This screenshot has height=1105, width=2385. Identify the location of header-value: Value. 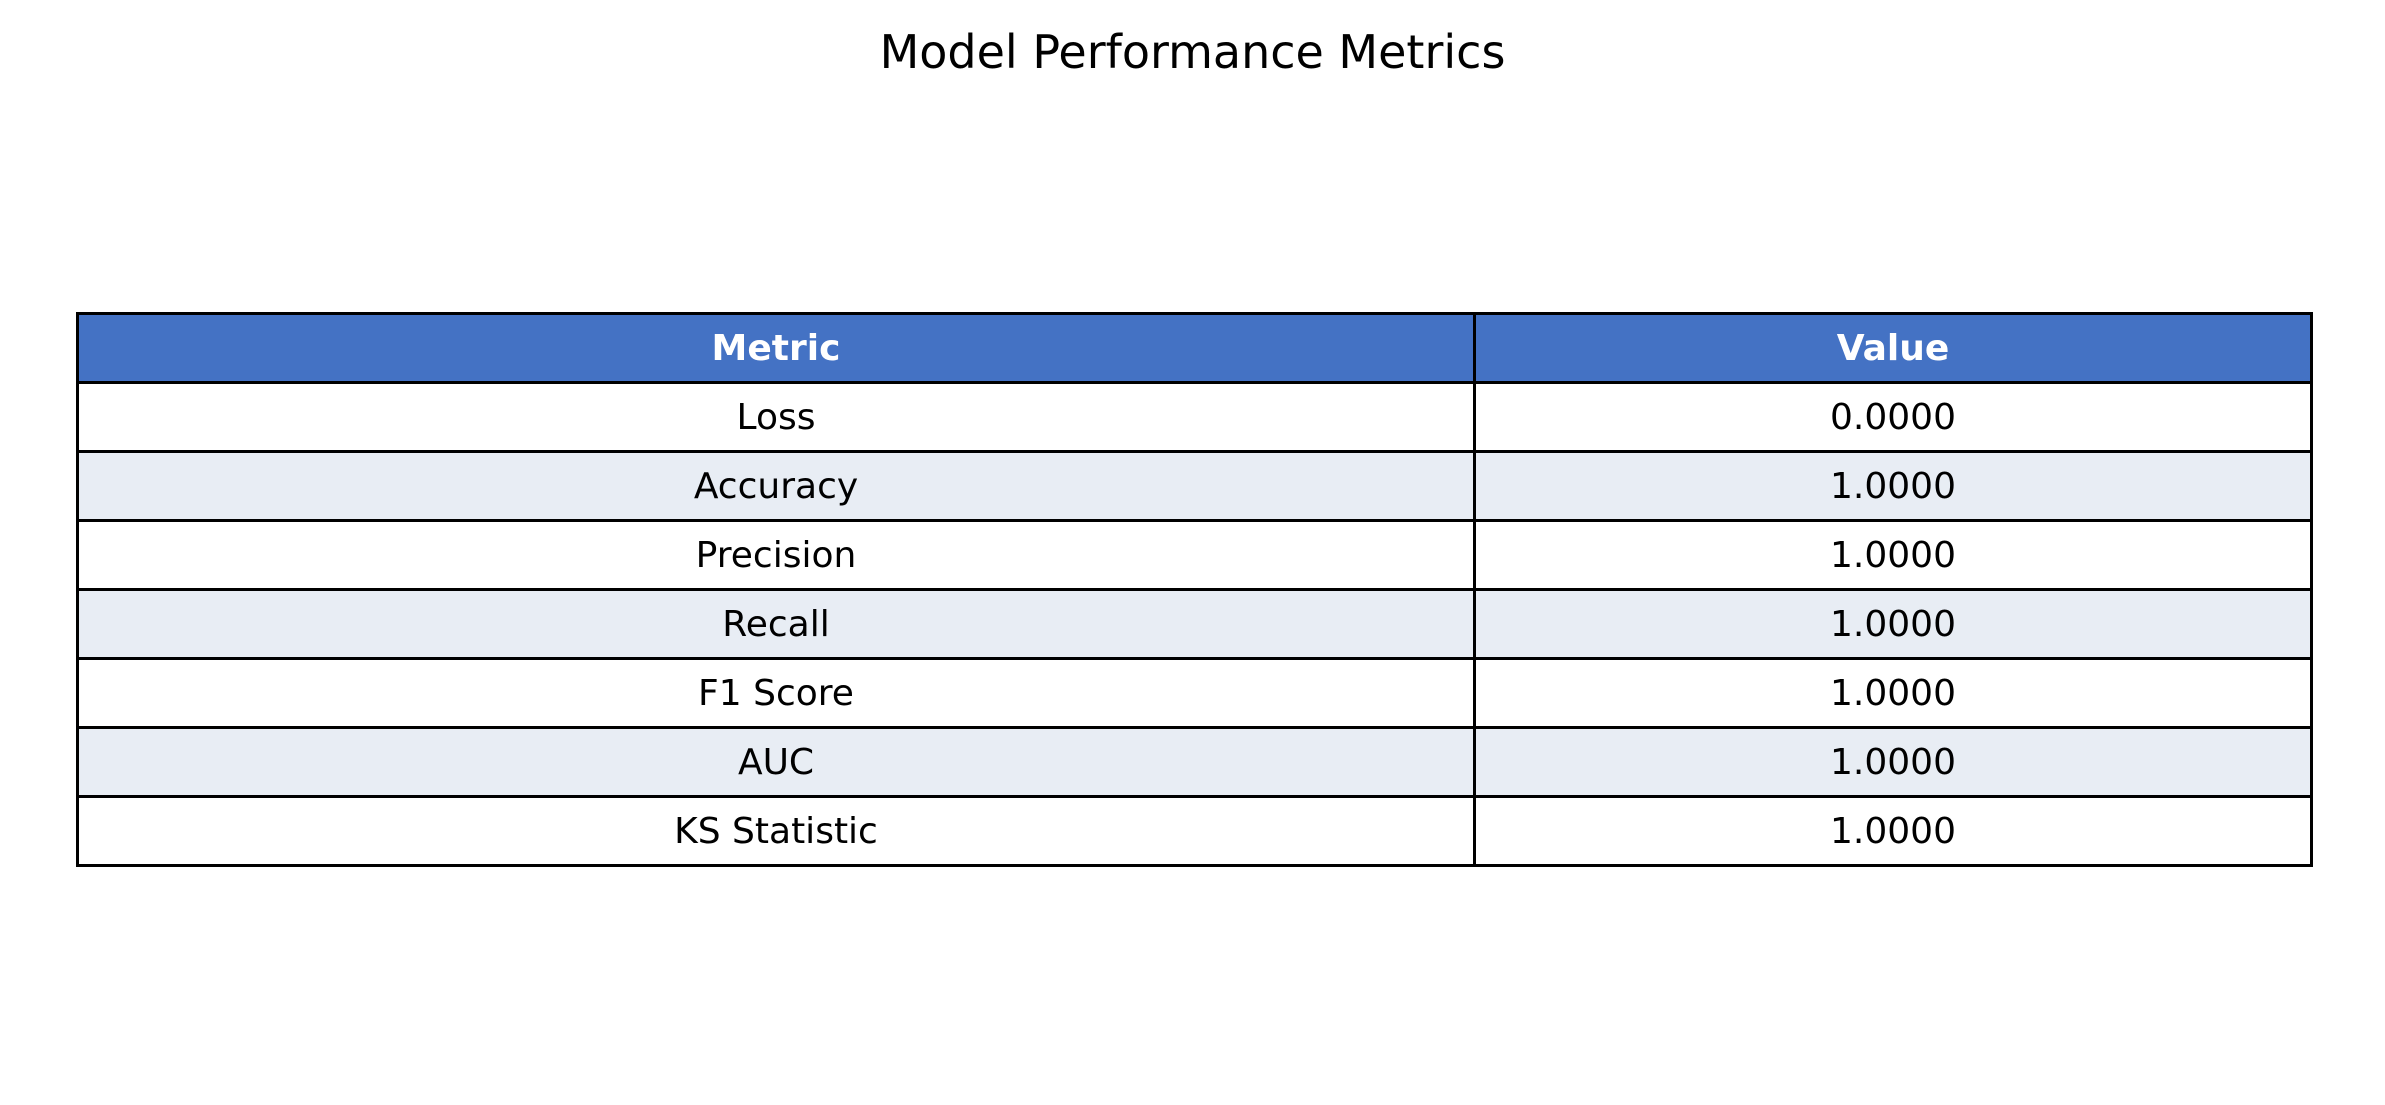
(1893, 348).